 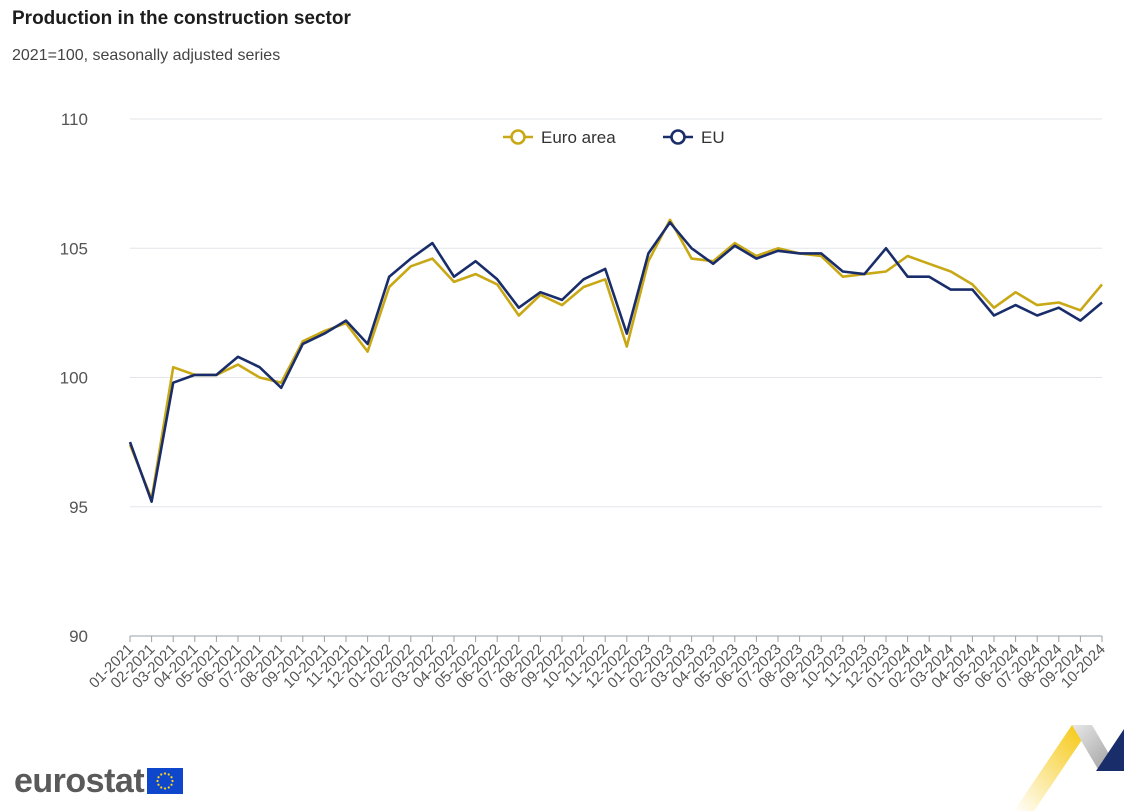 What do you see at coordinates (518, 137) in the screenshot?
I see `legend-marker-euro-area` at bounding box center [518, 137].